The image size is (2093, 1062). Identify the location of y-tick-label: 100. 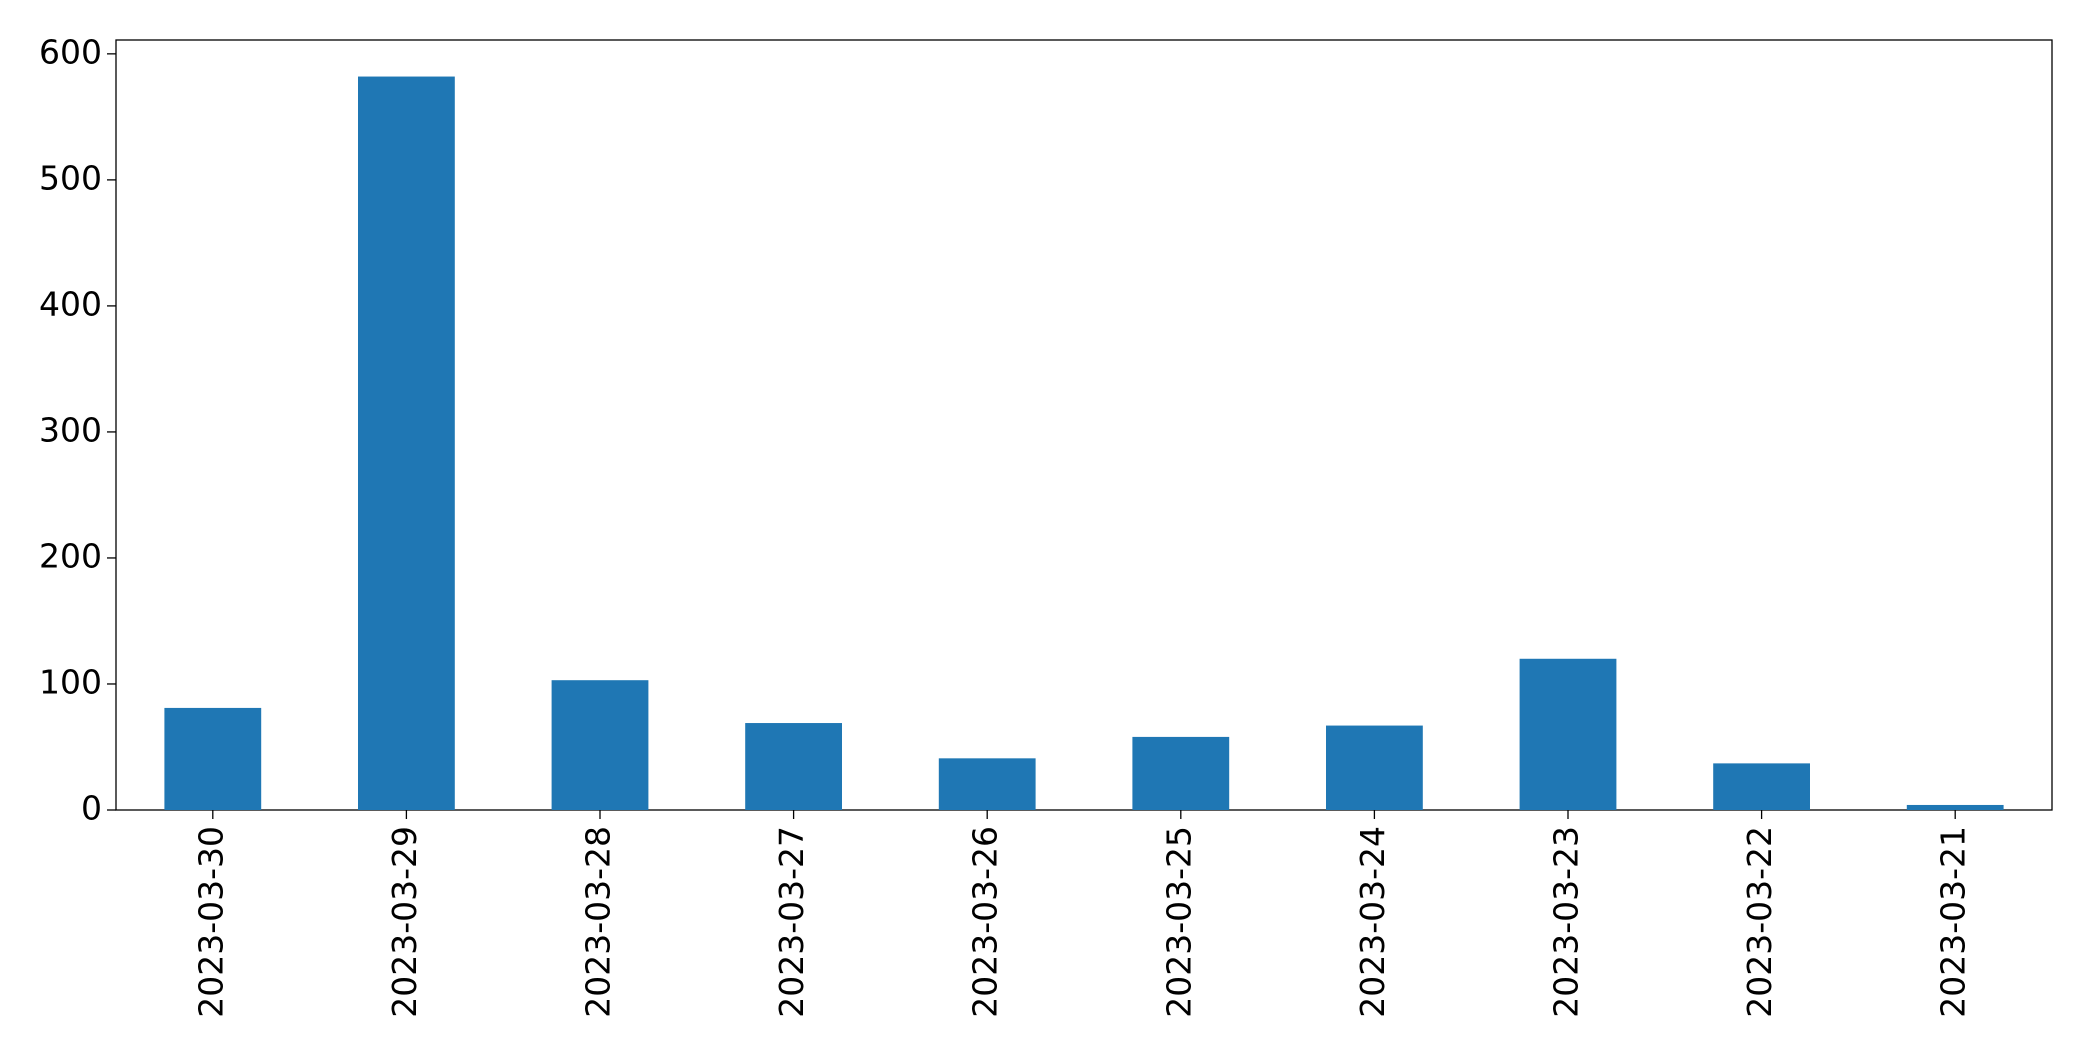
(70, 681).